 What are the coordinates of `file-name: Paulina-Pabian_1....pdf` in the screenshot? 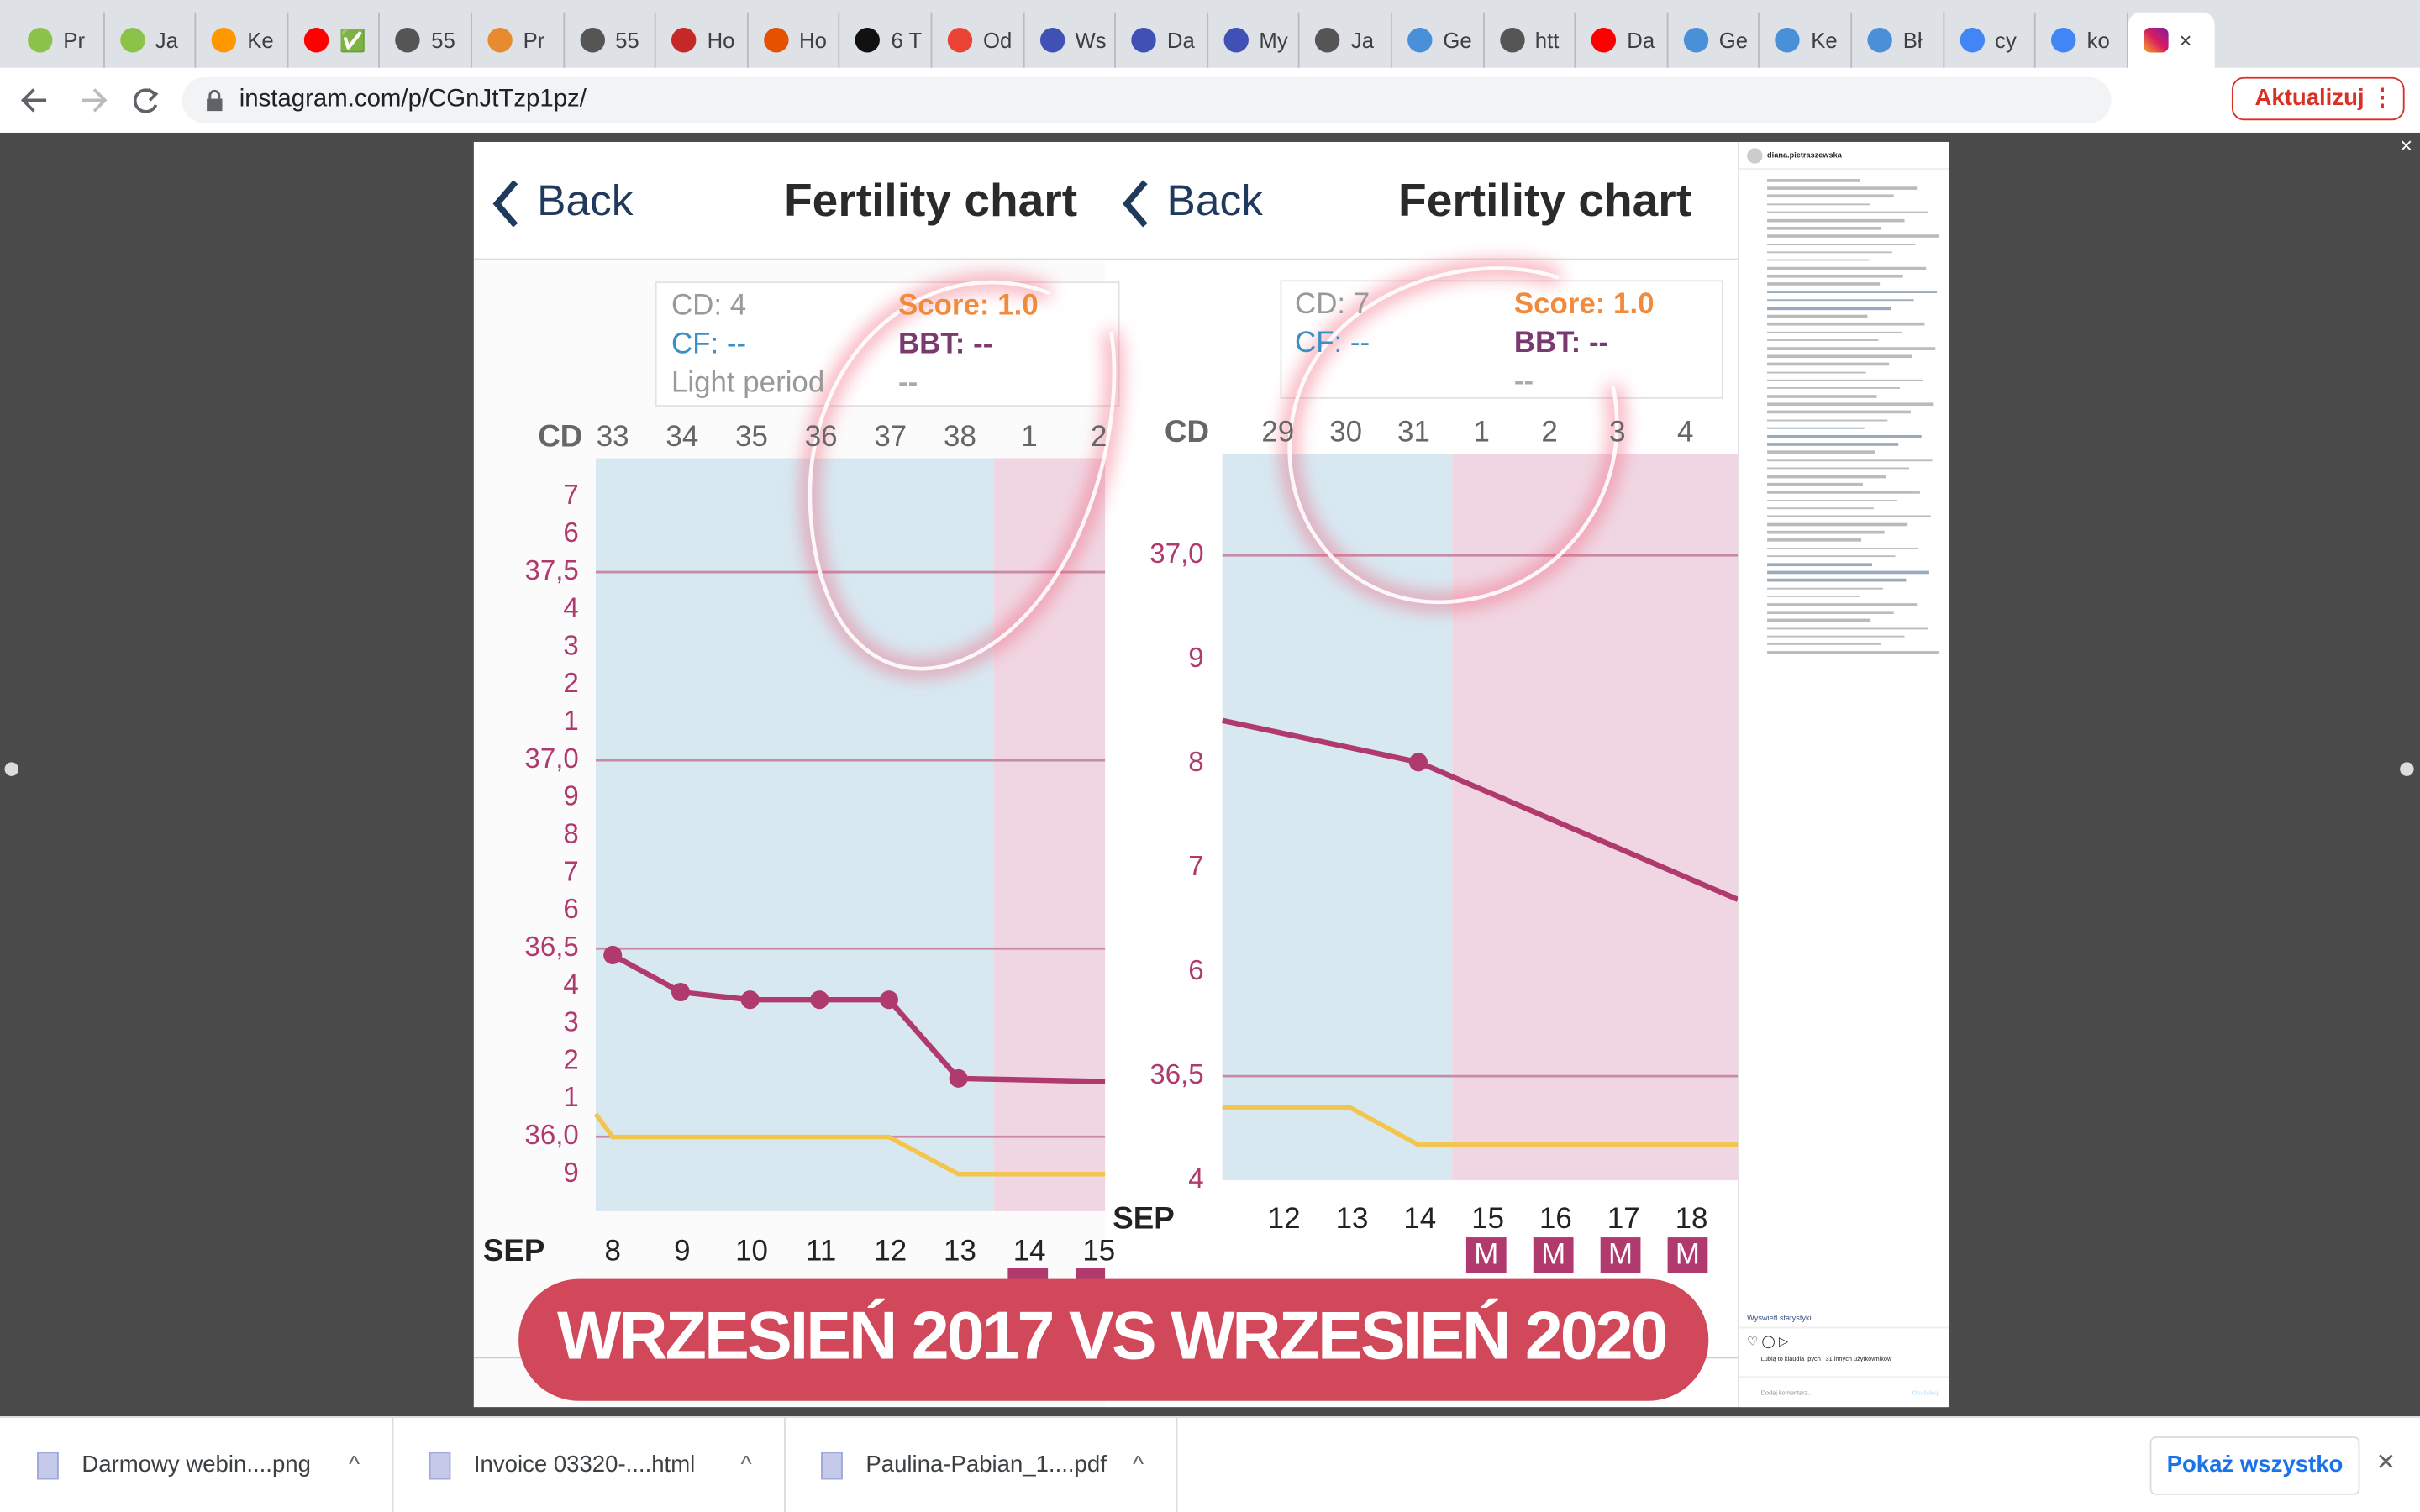 It's located at (986, 1465).